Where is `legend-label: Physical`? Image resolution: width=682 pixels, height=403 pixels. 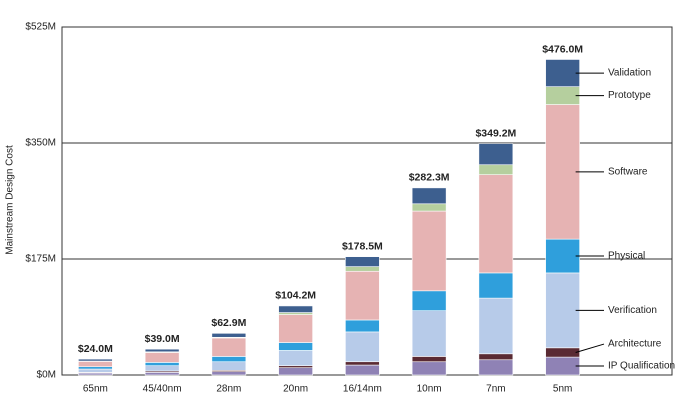 legend-label: Physical is located at coordinates (626, 256).